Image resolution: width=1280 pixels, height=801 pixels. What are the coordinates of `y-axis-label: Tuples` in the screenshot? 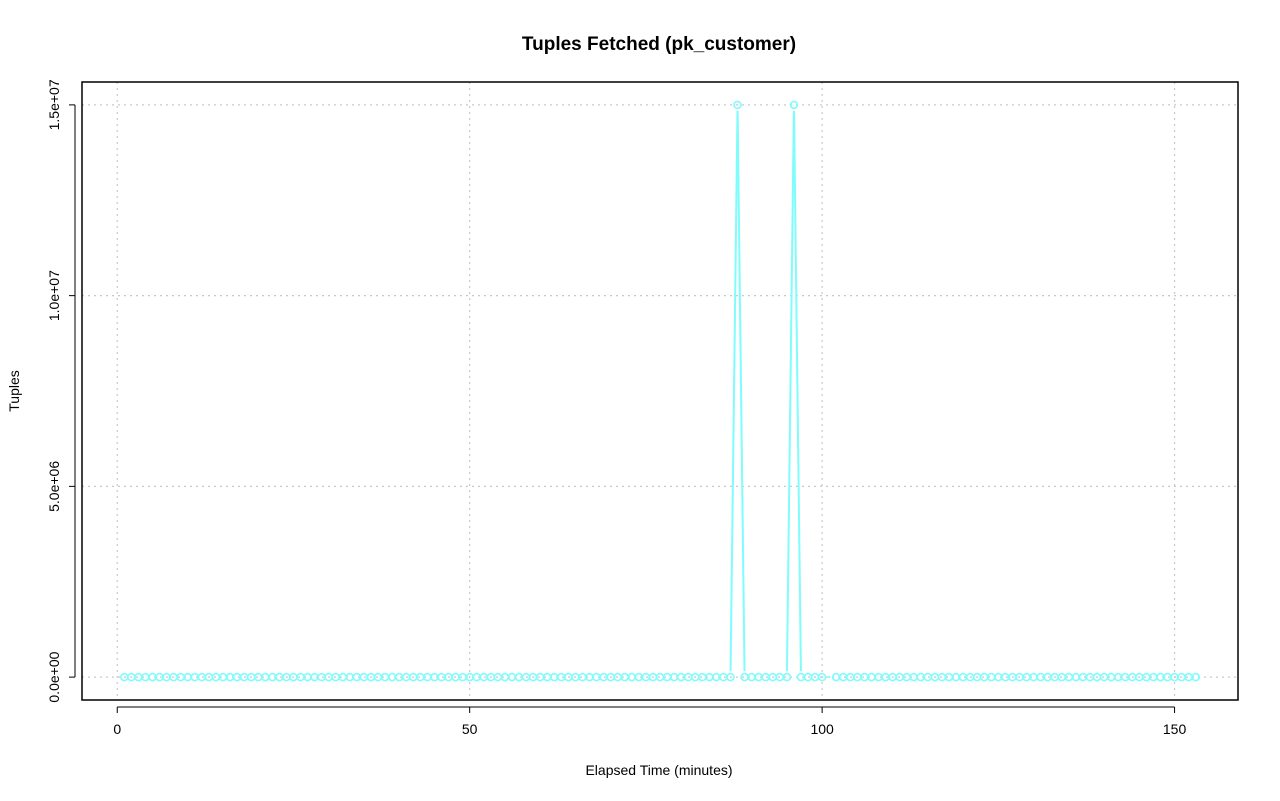 It's located at (14, 391).